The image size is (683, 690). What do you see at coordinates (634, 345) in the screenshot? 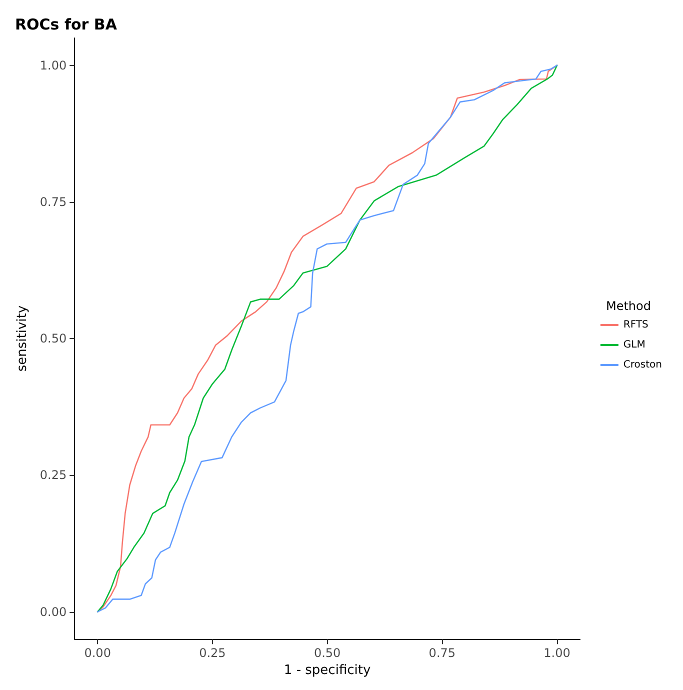
I see `legend-label: GLM` at bounding box center [634, 345].